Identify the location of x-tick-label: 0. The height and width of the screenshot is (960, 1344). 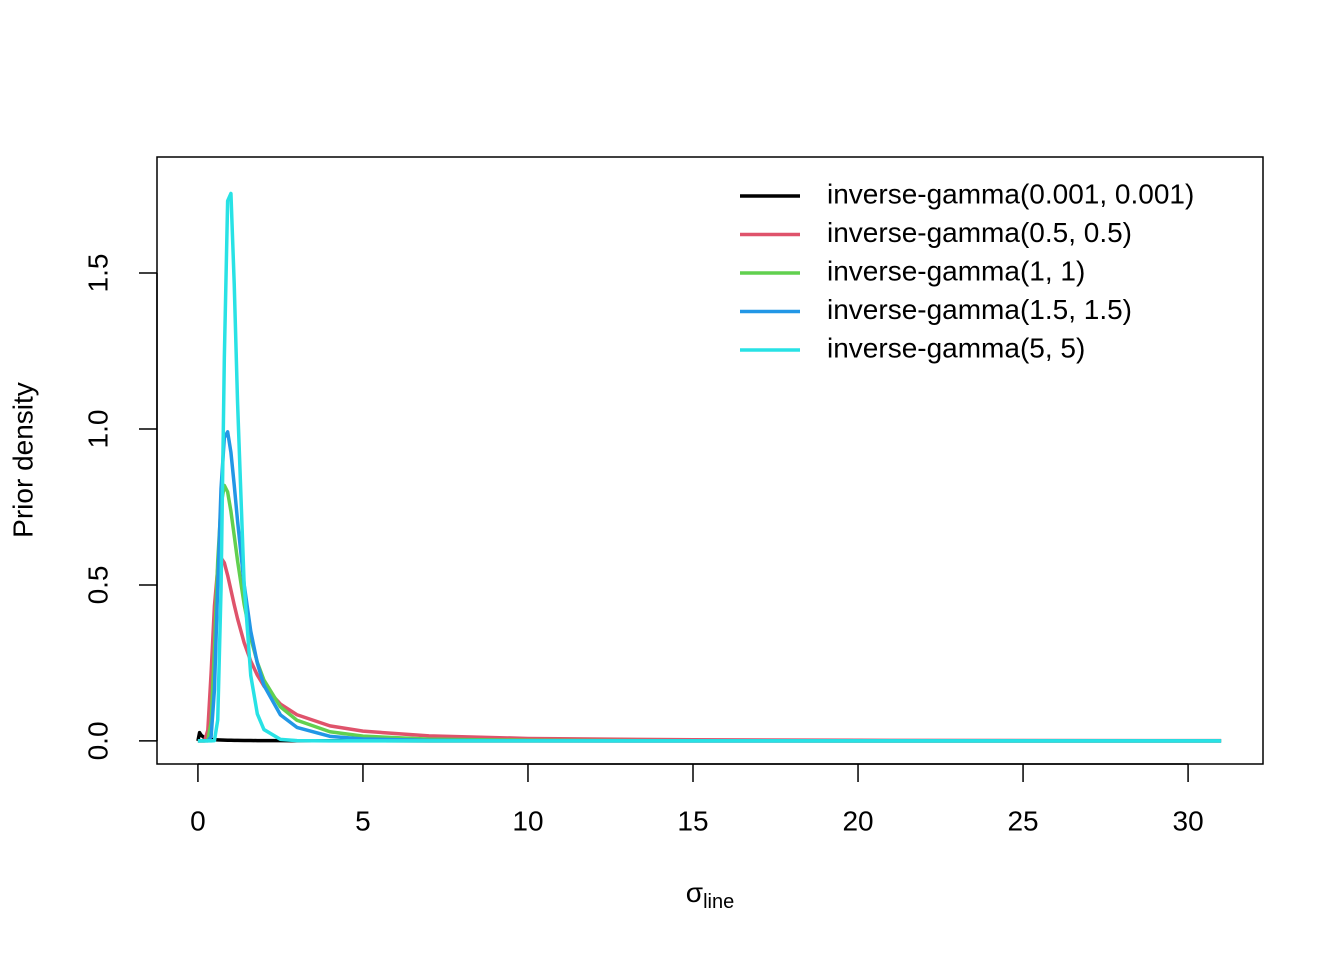
(198, 820).